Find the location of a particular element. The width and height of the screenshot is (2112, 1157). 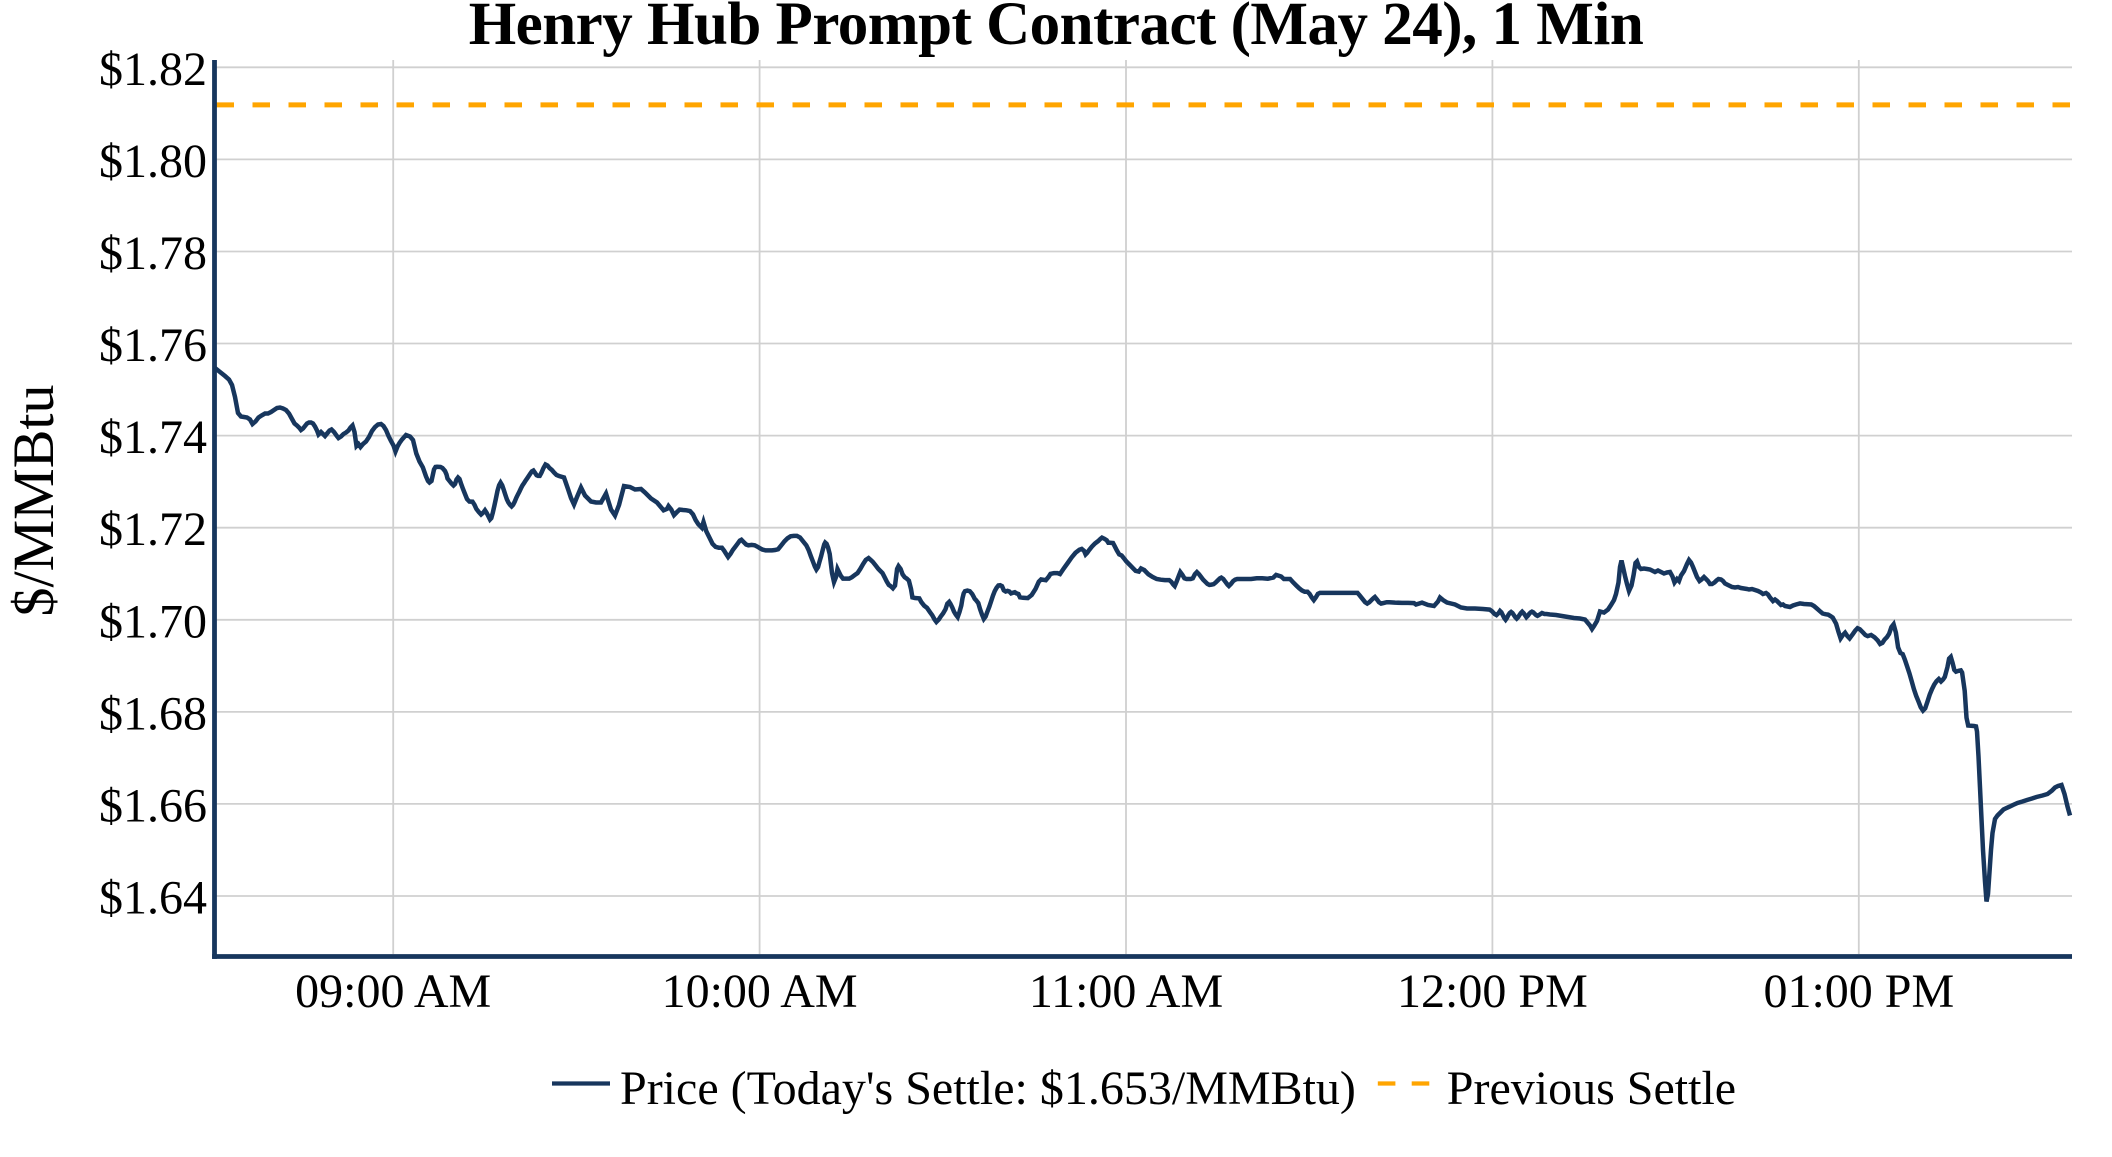

svg-text: $1.76 is located at coordinates (153, 345).